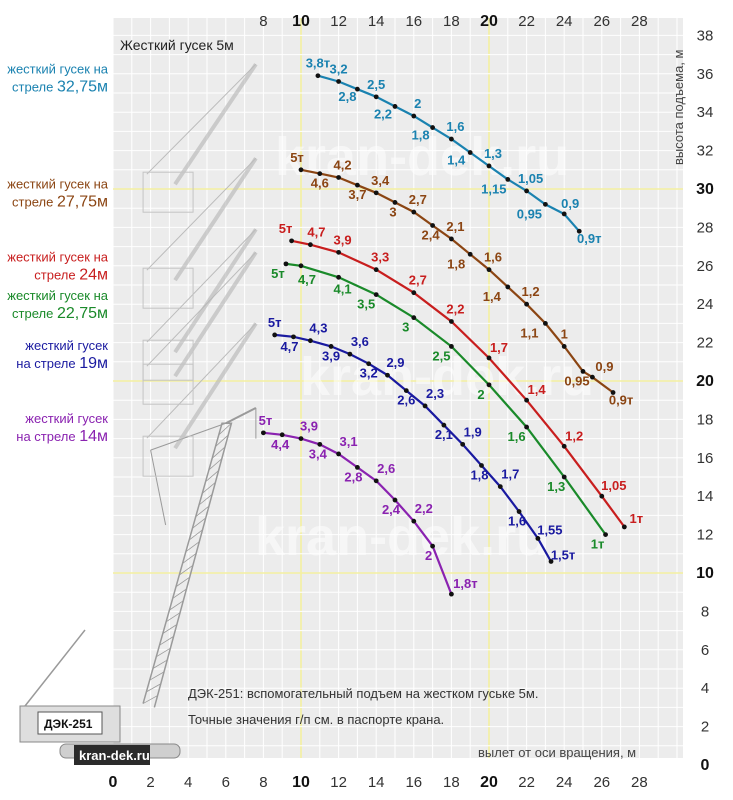  I want to click on data-label: 3,1, so click(349, 441).